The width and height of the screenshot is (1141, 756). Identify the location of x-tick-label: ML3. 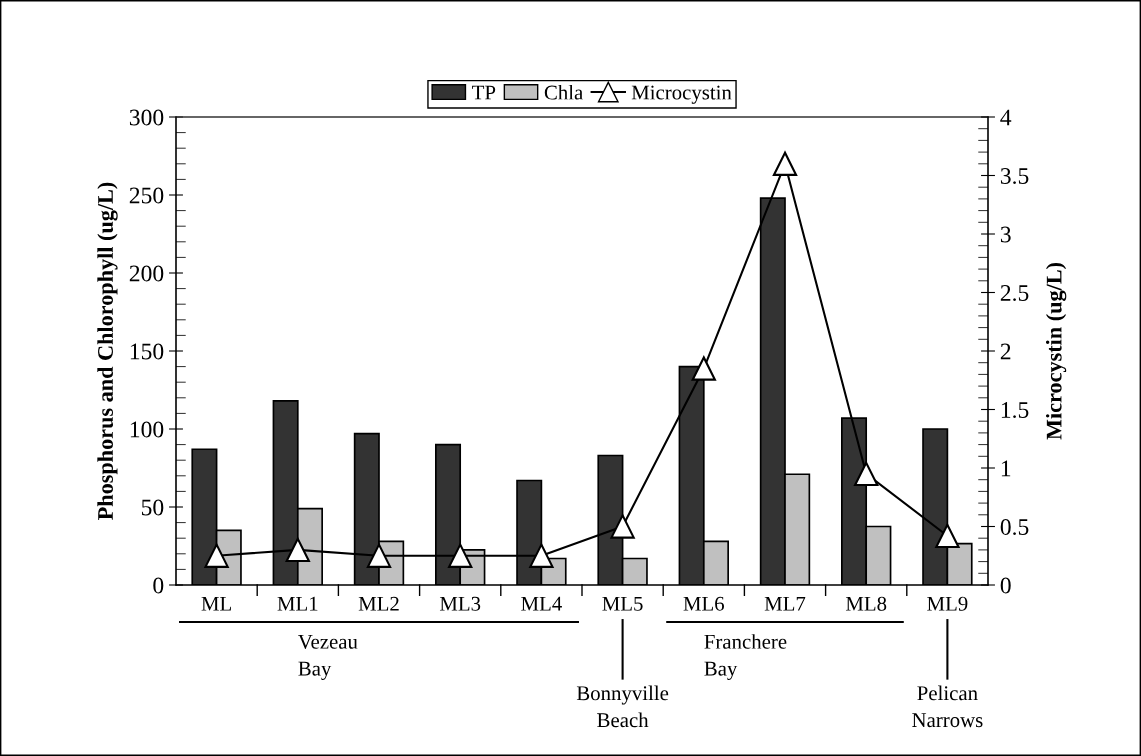
(460, 603).